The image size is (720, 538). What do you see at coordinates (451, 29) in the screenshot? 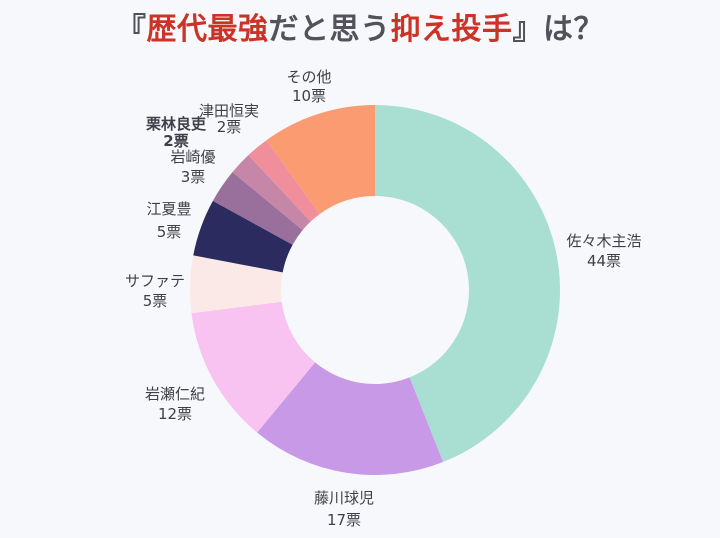
I see `title-segment: 抑え投手` at bounding box center [451, 29].